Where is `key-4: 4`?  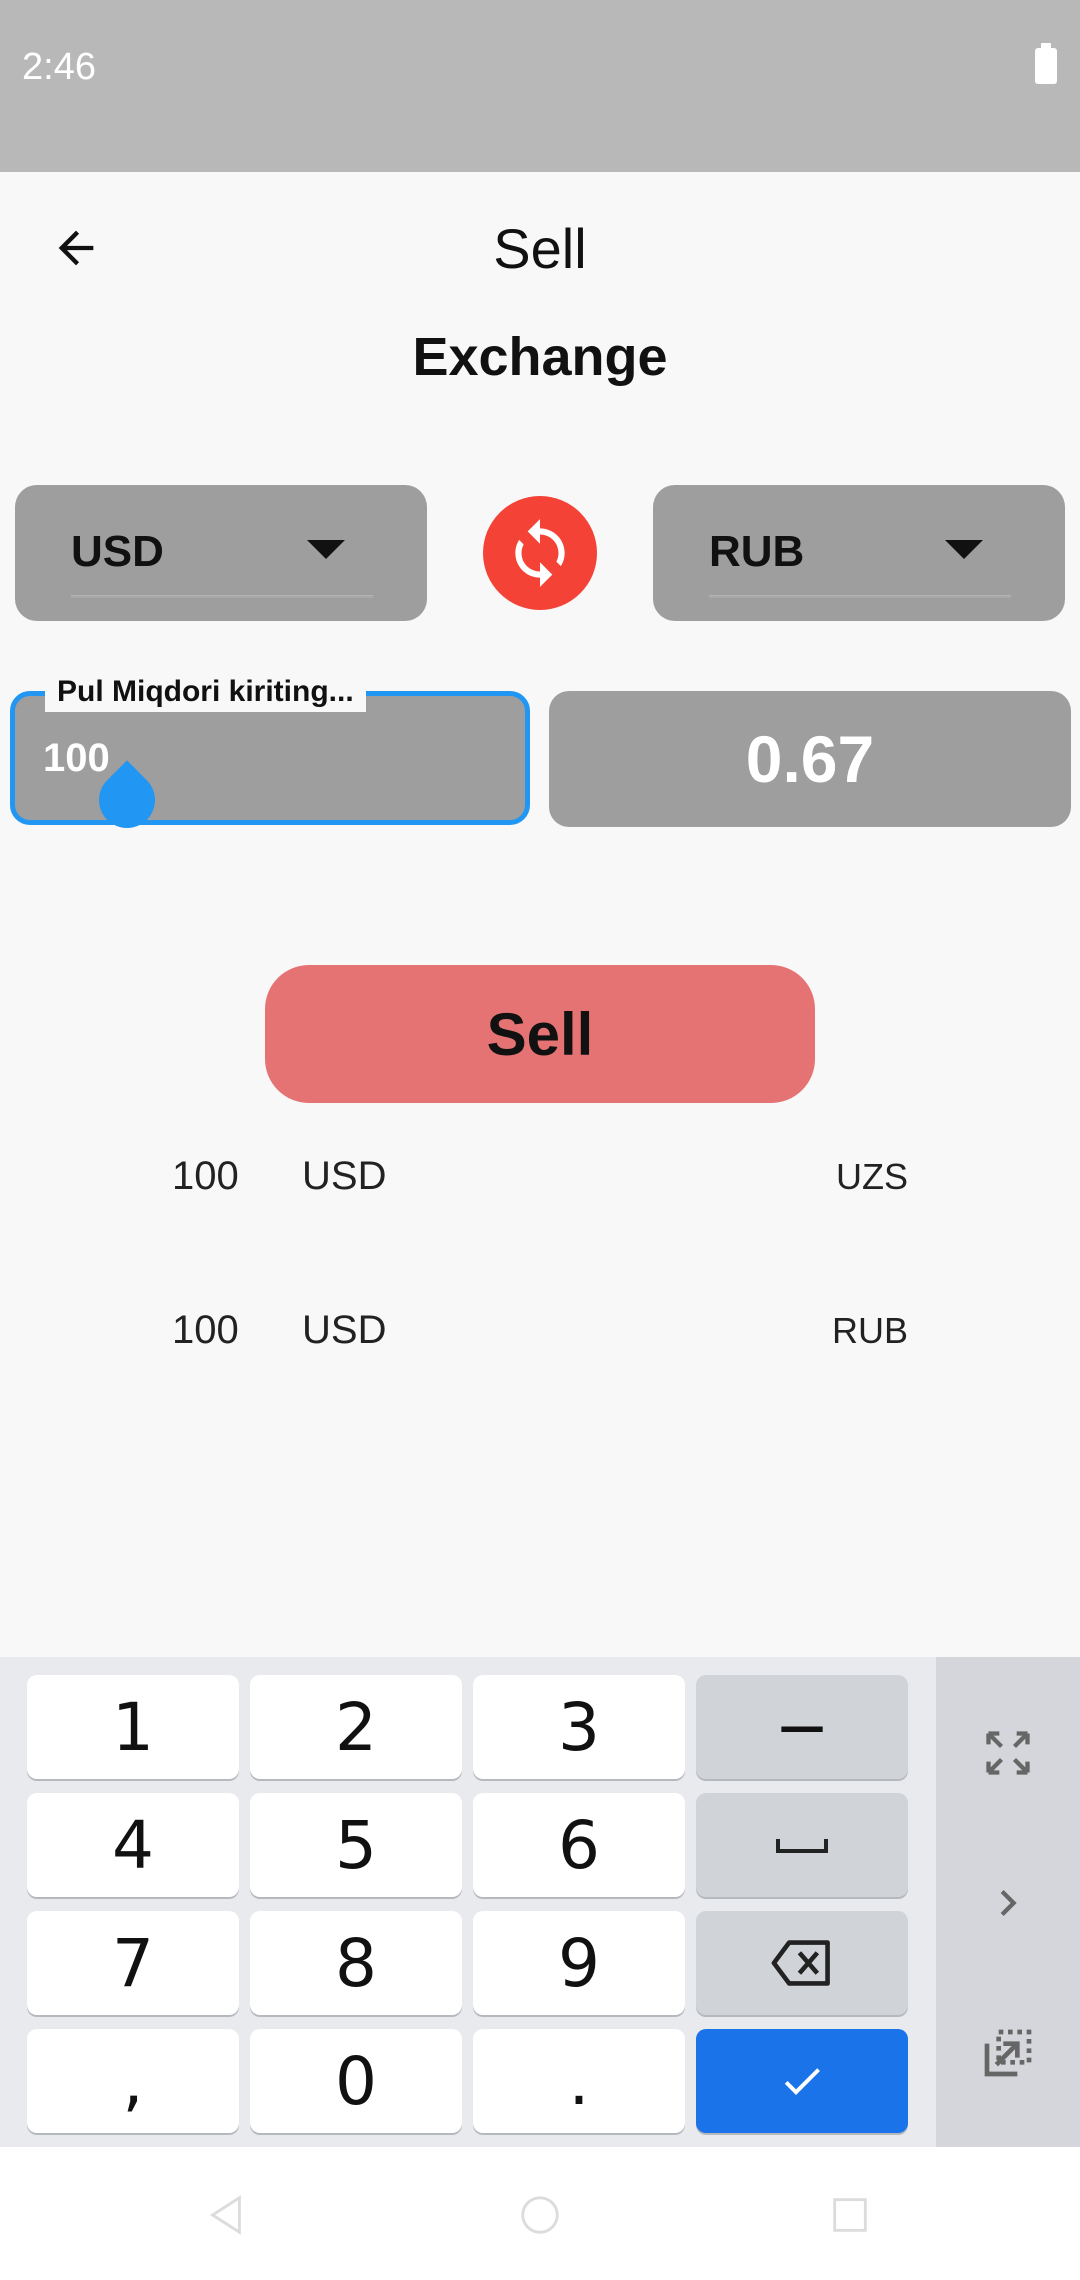 key-4: 4 is located at coordinates (133, 1845).